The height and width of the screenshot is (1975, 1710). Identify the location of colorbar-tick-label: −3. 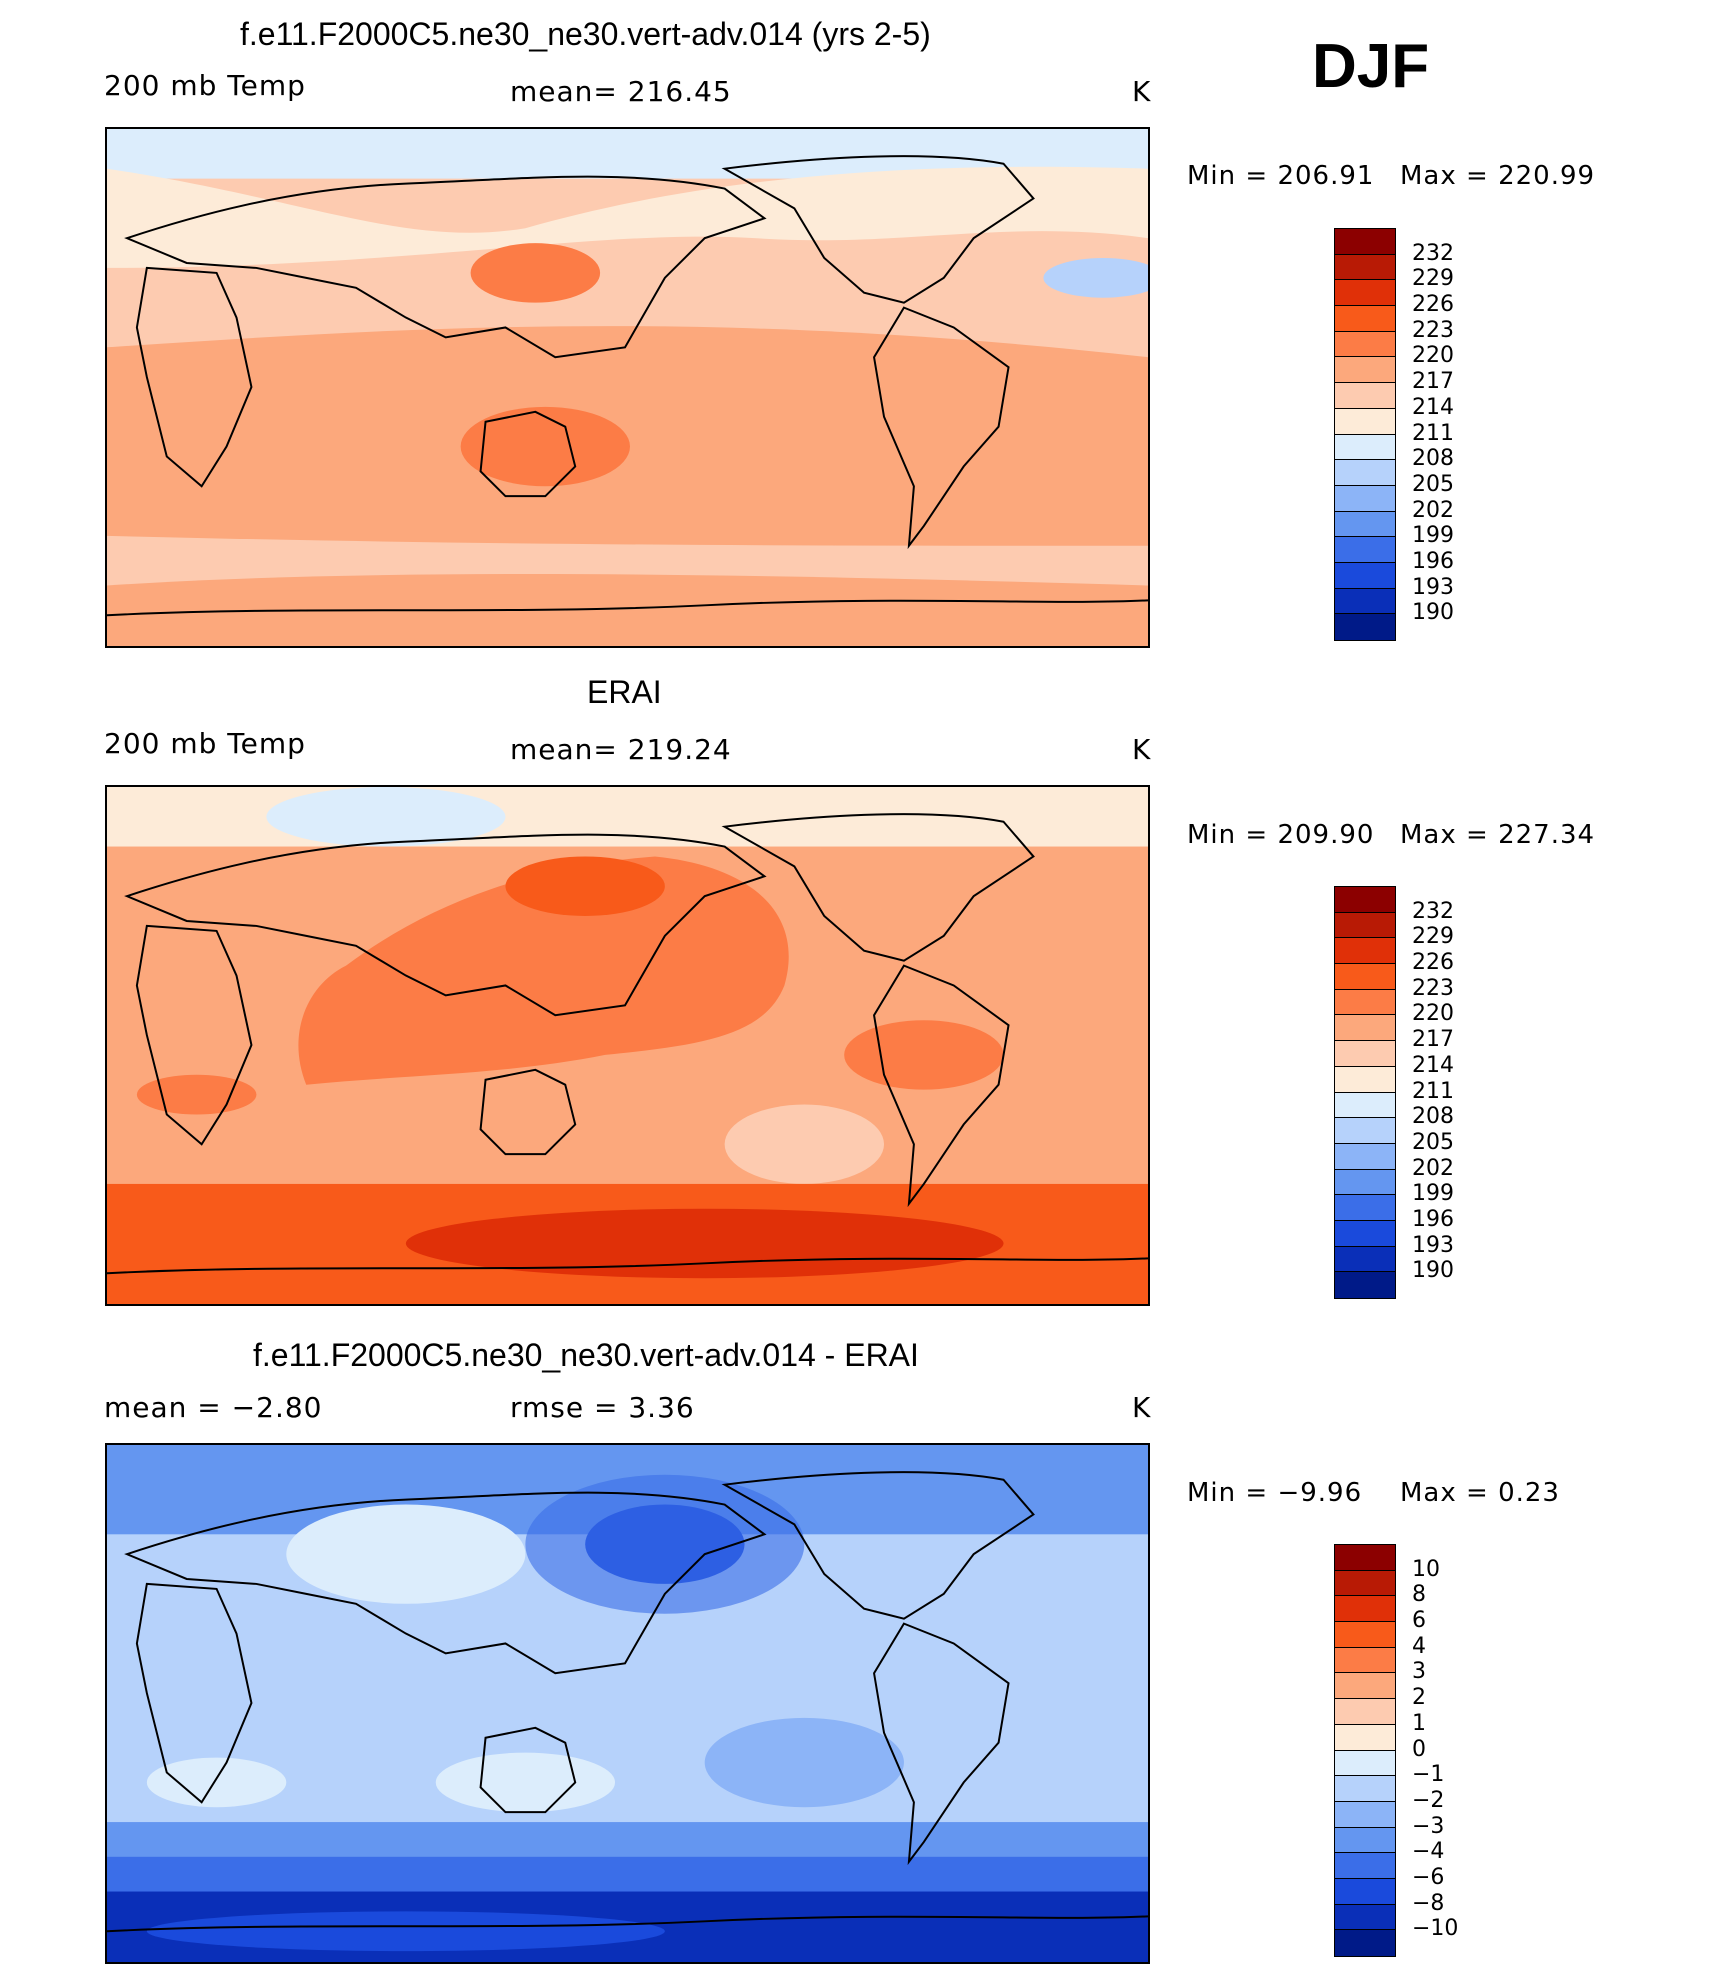
(1428, 1826).